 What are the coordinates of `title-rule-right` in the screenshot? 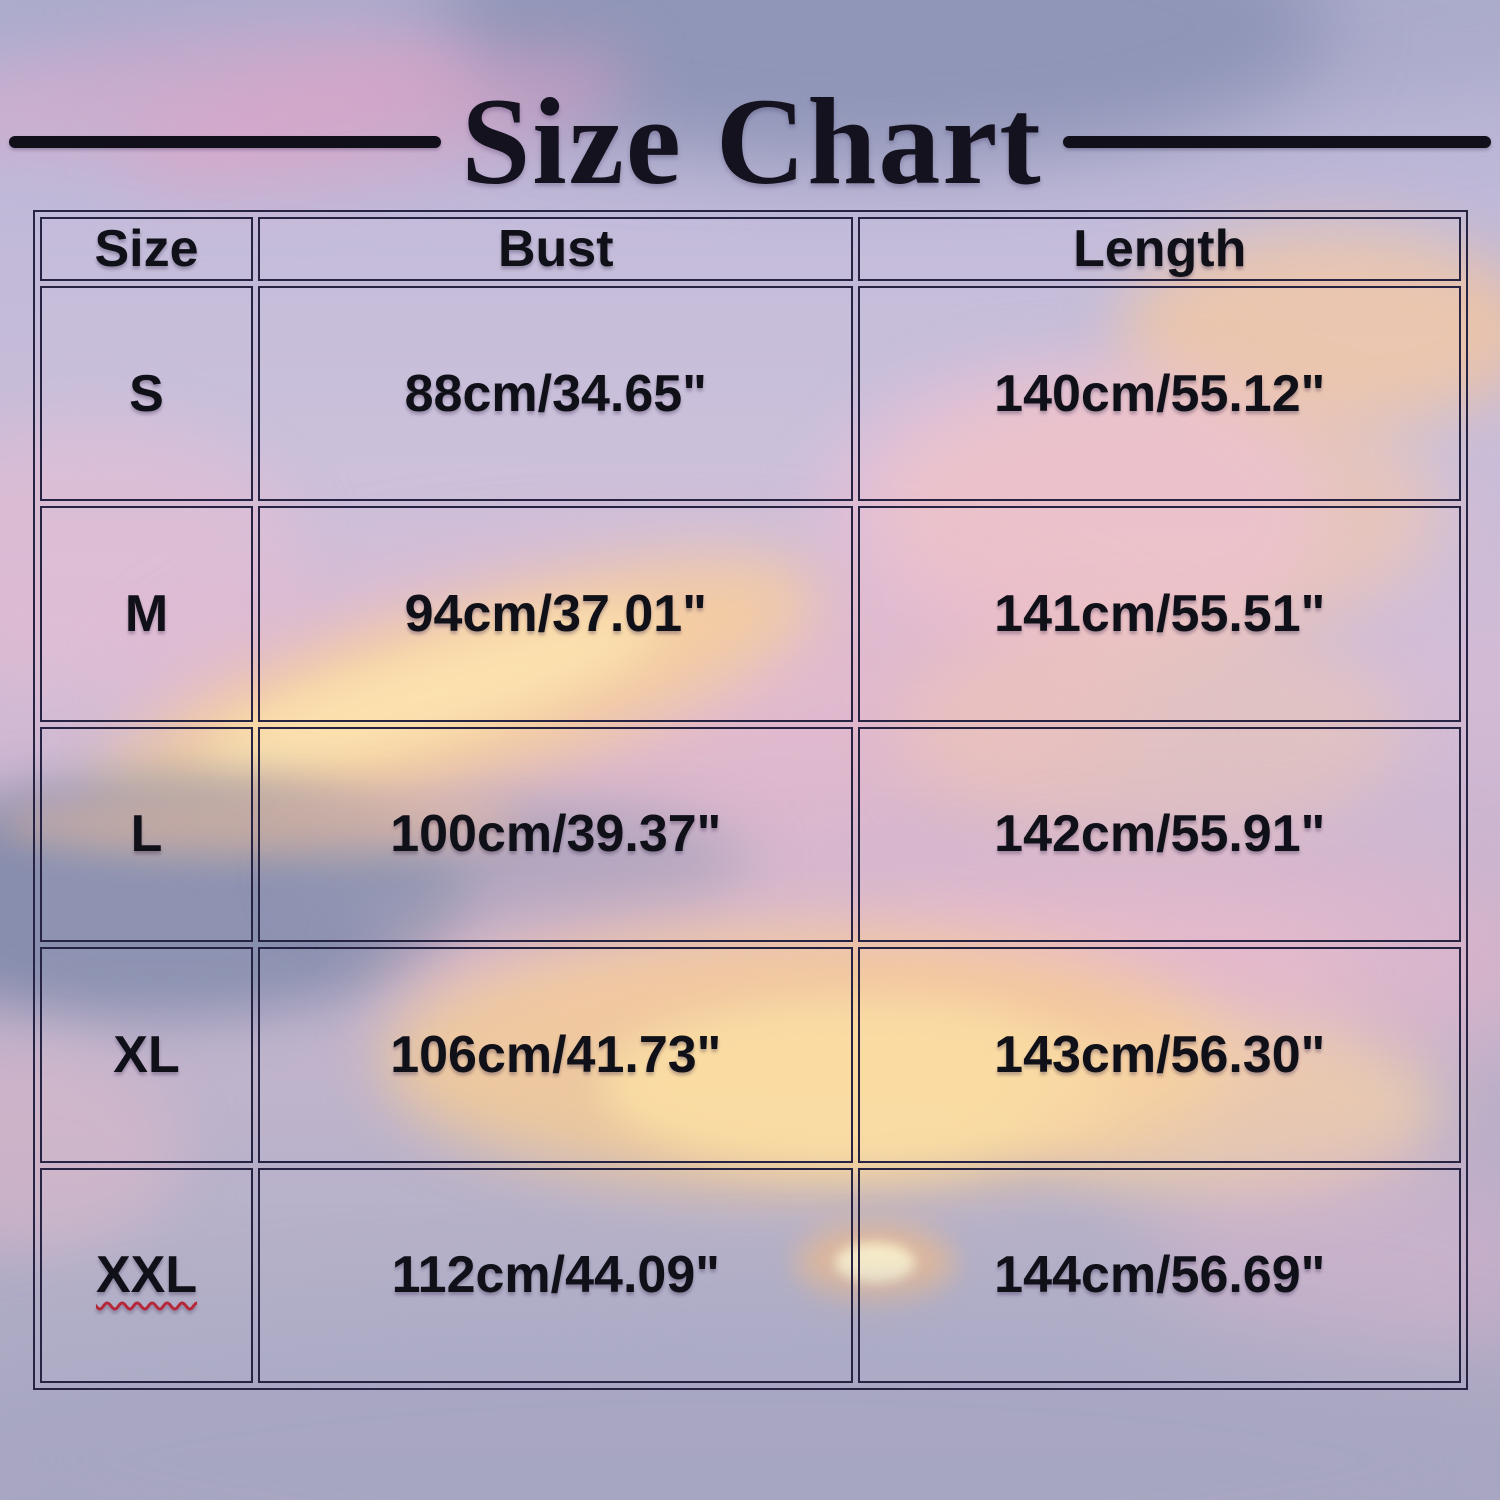 It's located at (1276, 142).